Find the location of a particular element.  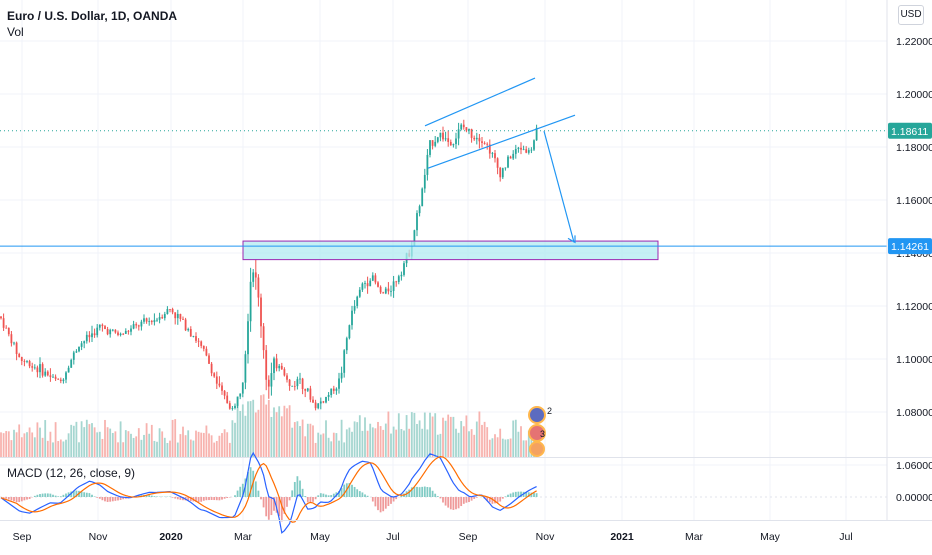

chart-title: Euro / U.S. Dollar, 1D, OANDA is located at coordinates (92, 16).